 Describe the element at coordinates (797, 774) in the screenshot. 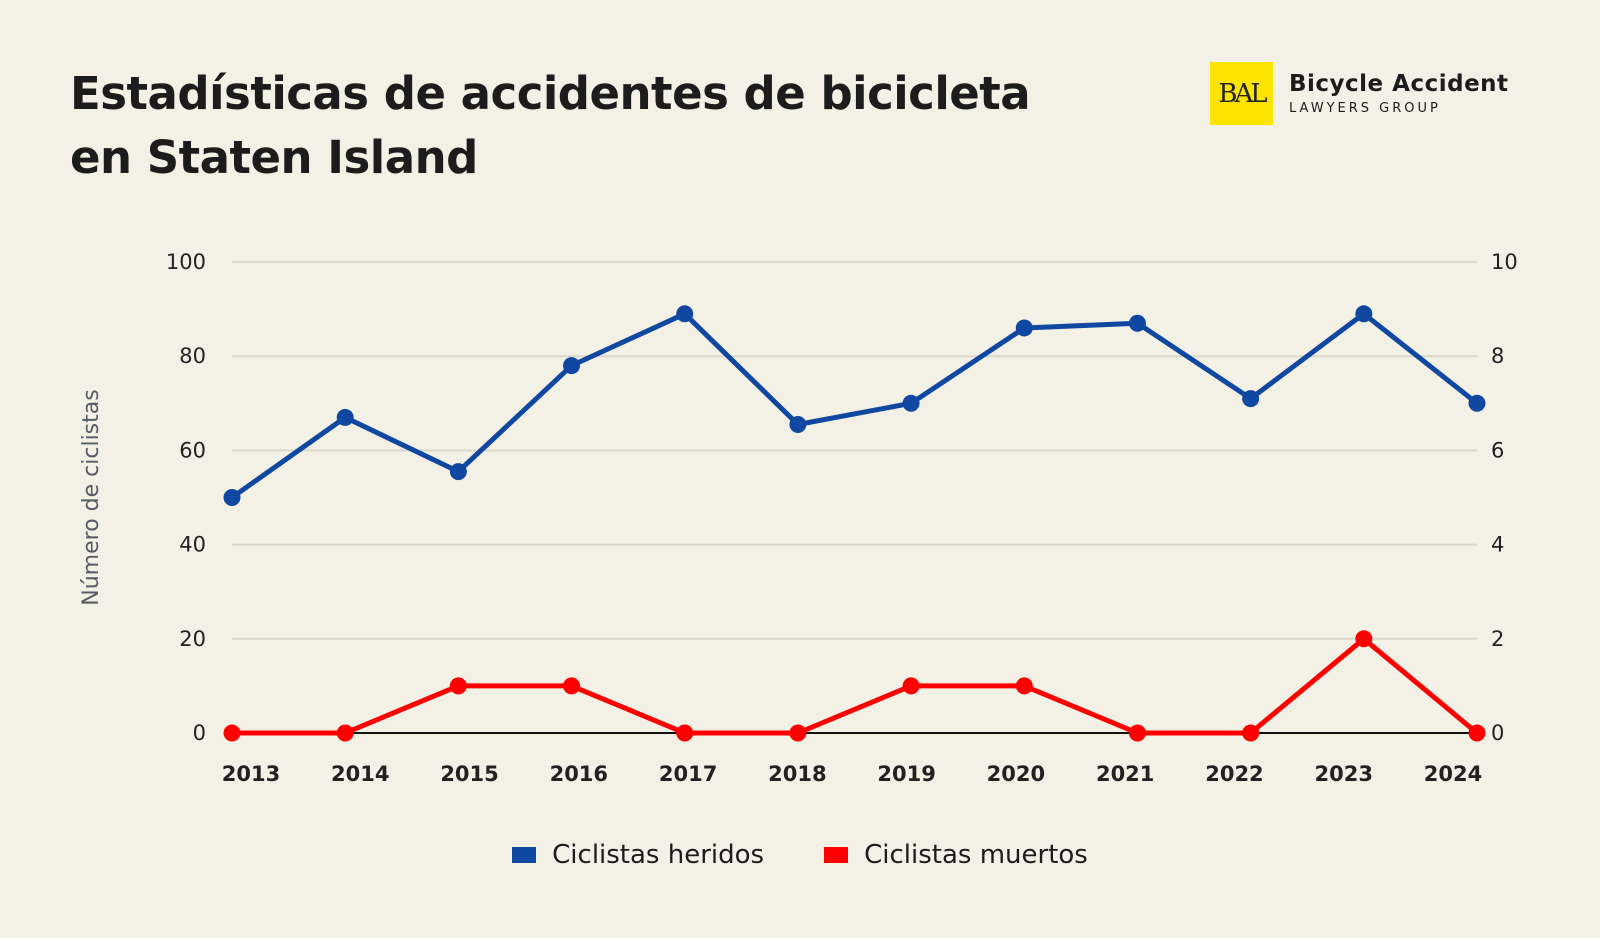

I see `x-tick-label: 2018` at that location.